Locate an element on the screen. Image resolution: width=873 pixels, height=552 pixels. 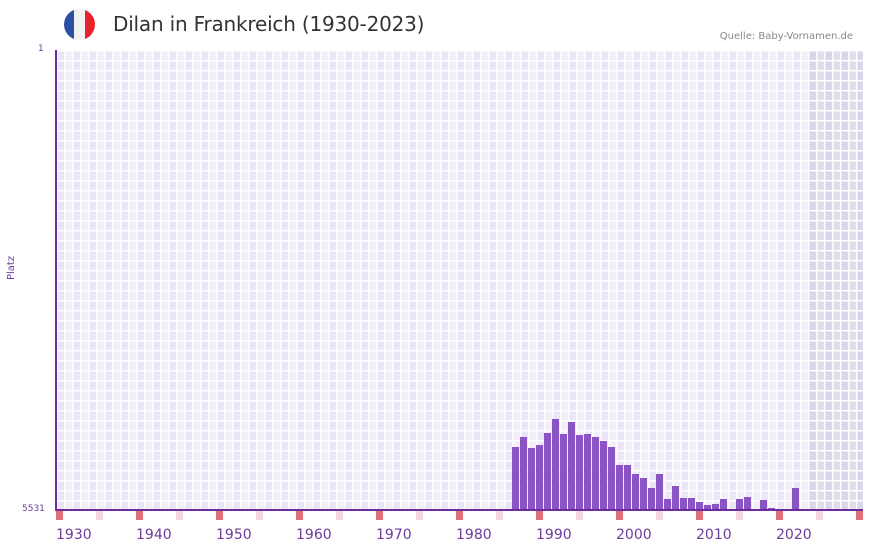
bar-1990 is located at coordinates (539, 477).